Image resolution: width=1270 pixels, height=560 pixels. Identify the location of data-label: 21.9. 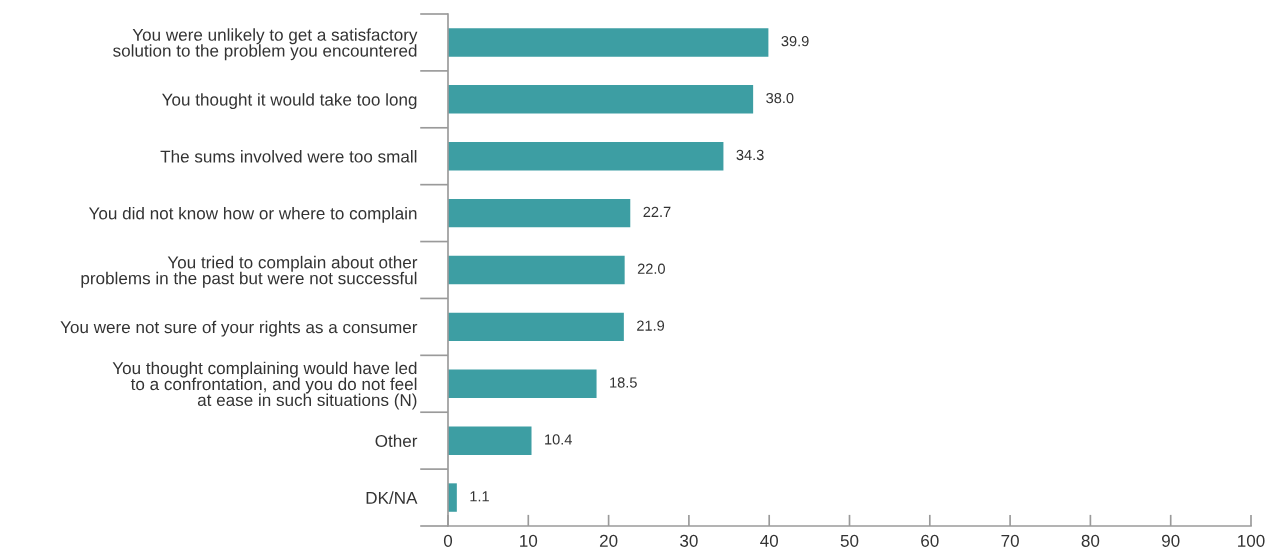
(651, 325).